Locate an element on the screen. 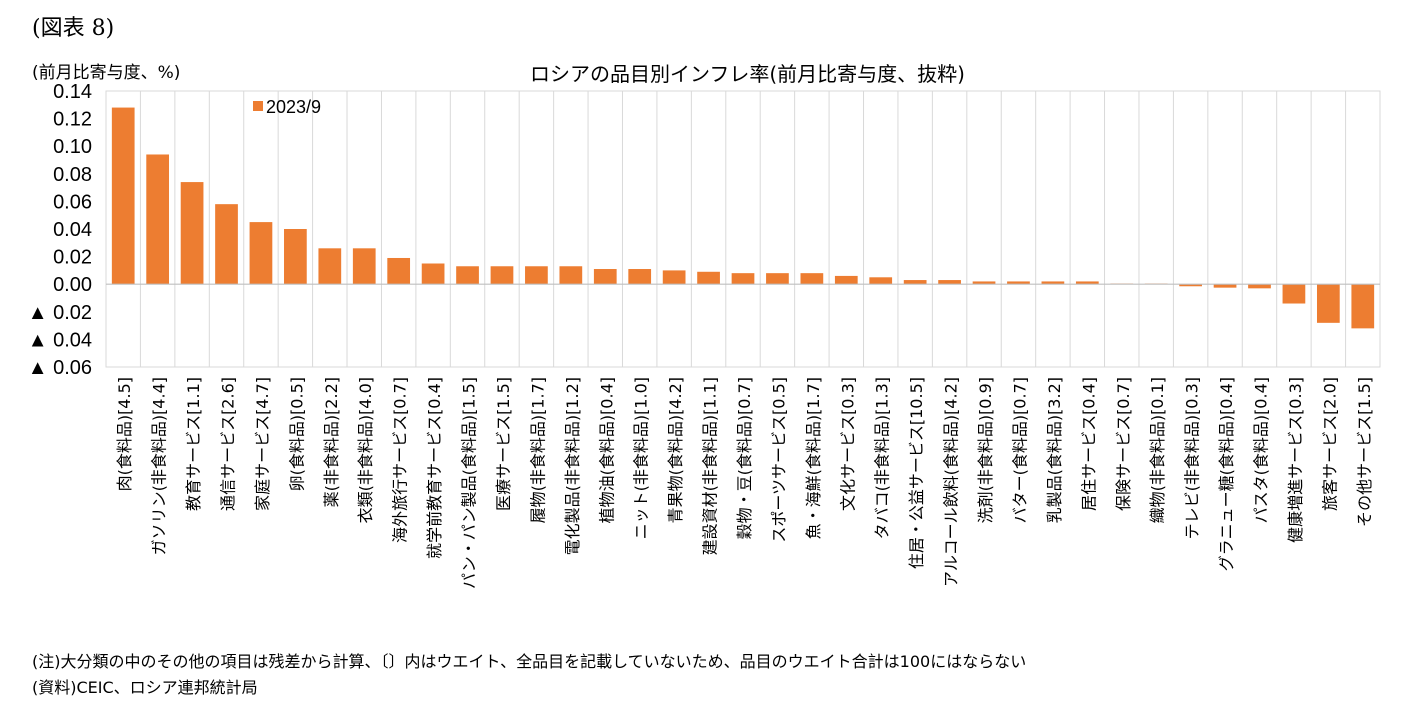 The image size is (1415, 714). x-category-label: バター(食料品)[0.7] is located at coordinates (1019, 450).